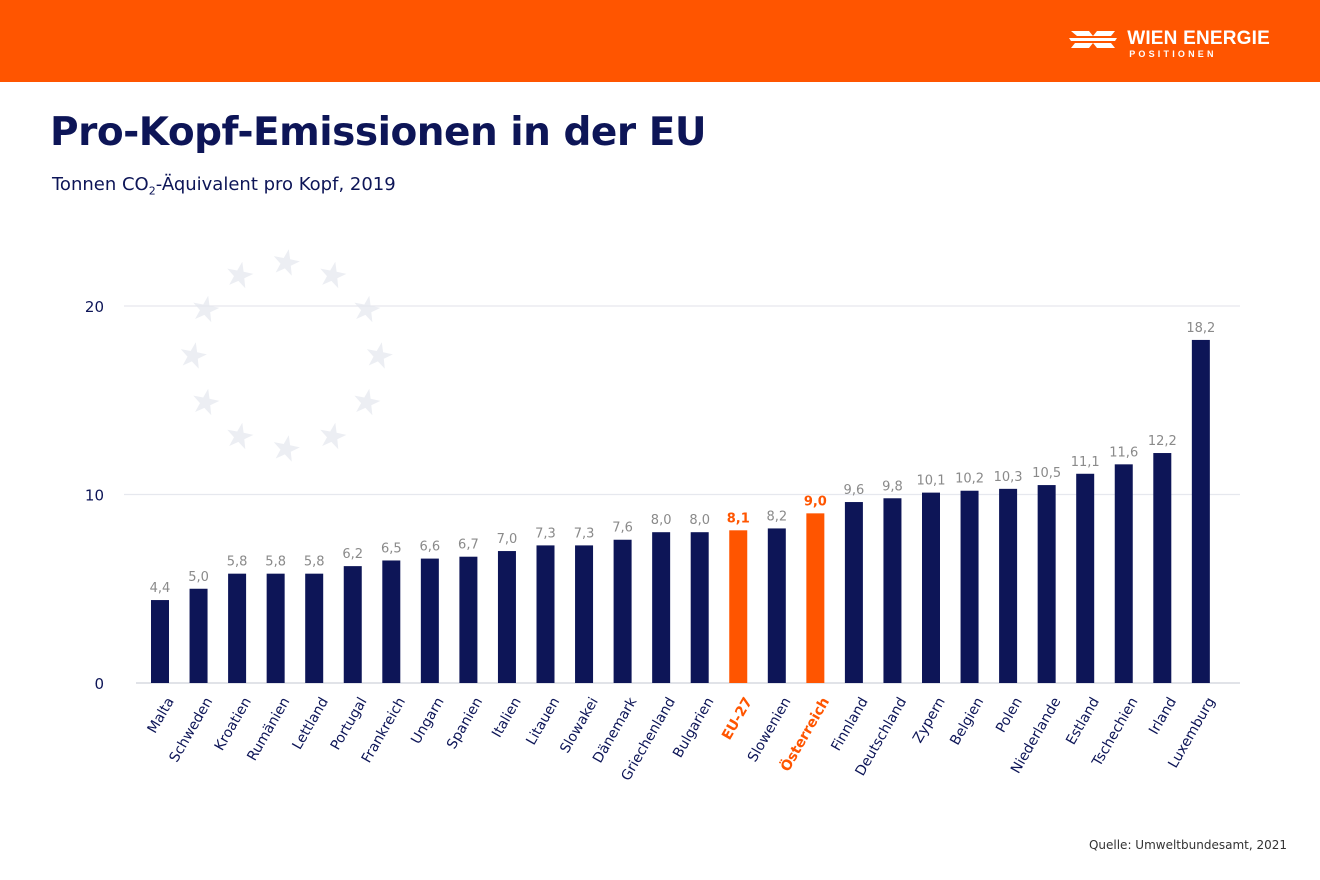 The height and width of the screenshot is (880, 1320). I want to click on bar-bulgarien, so click(699, 607).